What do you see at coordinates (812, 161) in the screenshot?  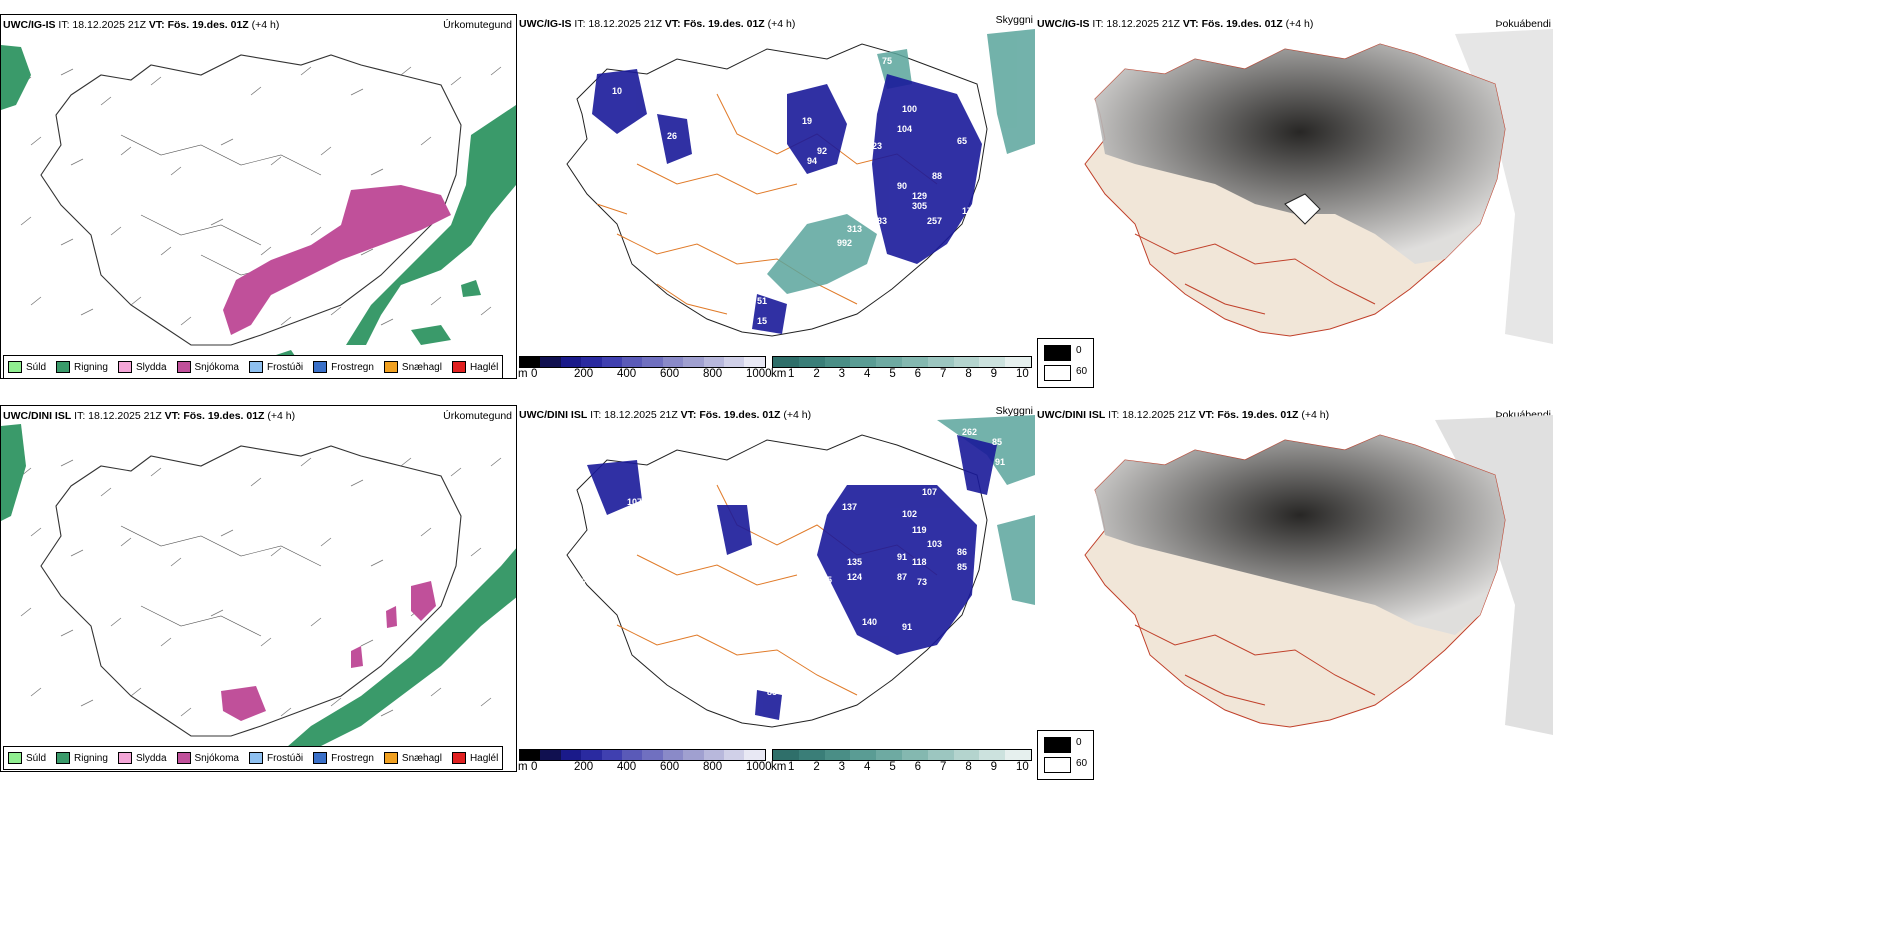 I see `ceiling-value-label: 94` at bounding box center [812, 161].